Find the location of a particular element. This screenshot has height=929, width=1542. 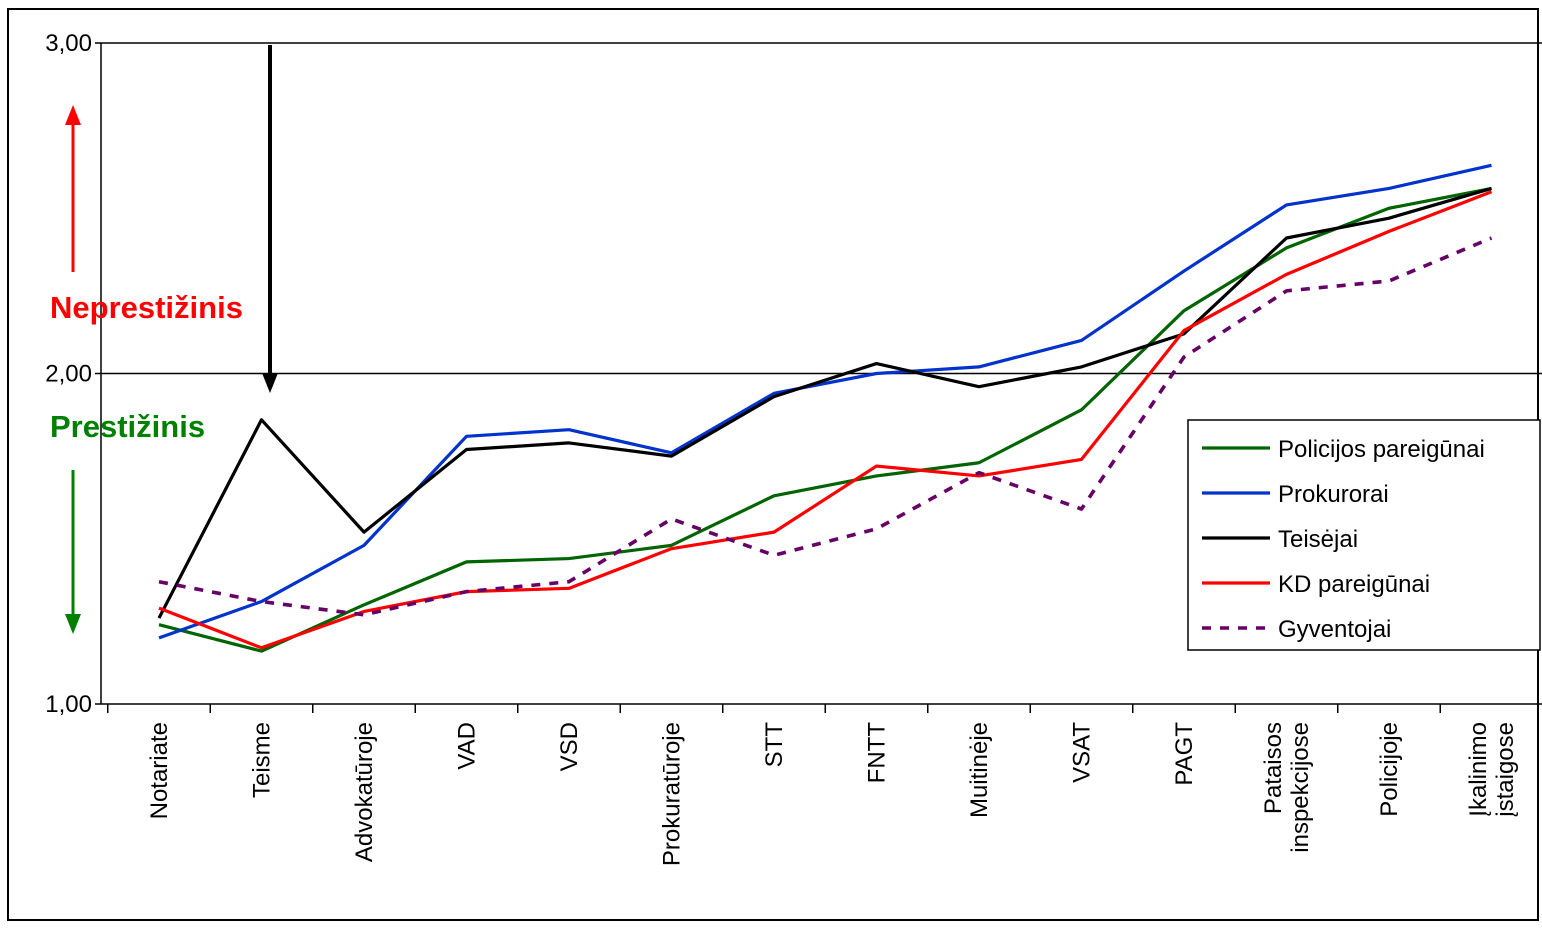

x-category-label: VSD is located at coordinates (569, 746).